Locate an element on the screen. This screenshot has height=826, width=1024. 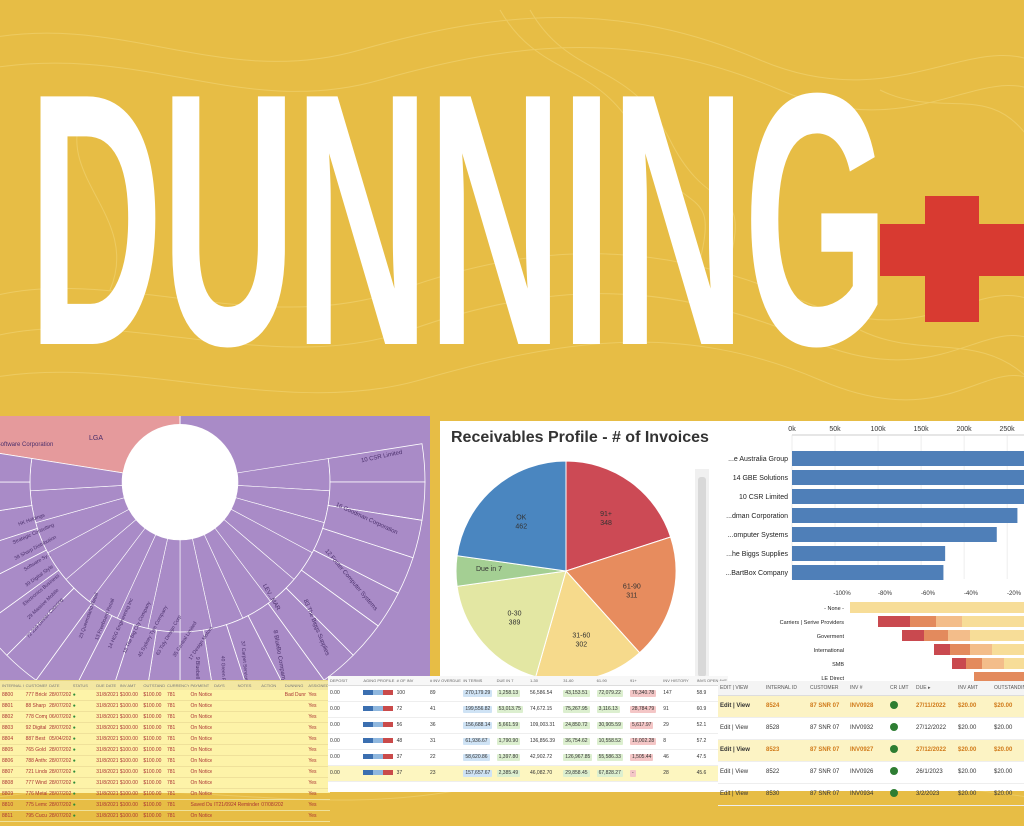
pie-value: 462 is located at coordinates (521, 527).